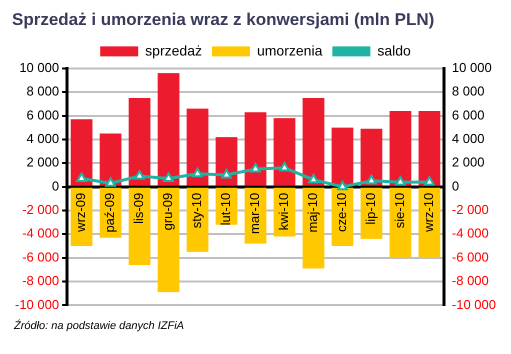 This screenshot has height=354, width=511. Describe the element at coordinates (312, 212) in the screenshot. I see `x-tick-label: maj-10` at that location.